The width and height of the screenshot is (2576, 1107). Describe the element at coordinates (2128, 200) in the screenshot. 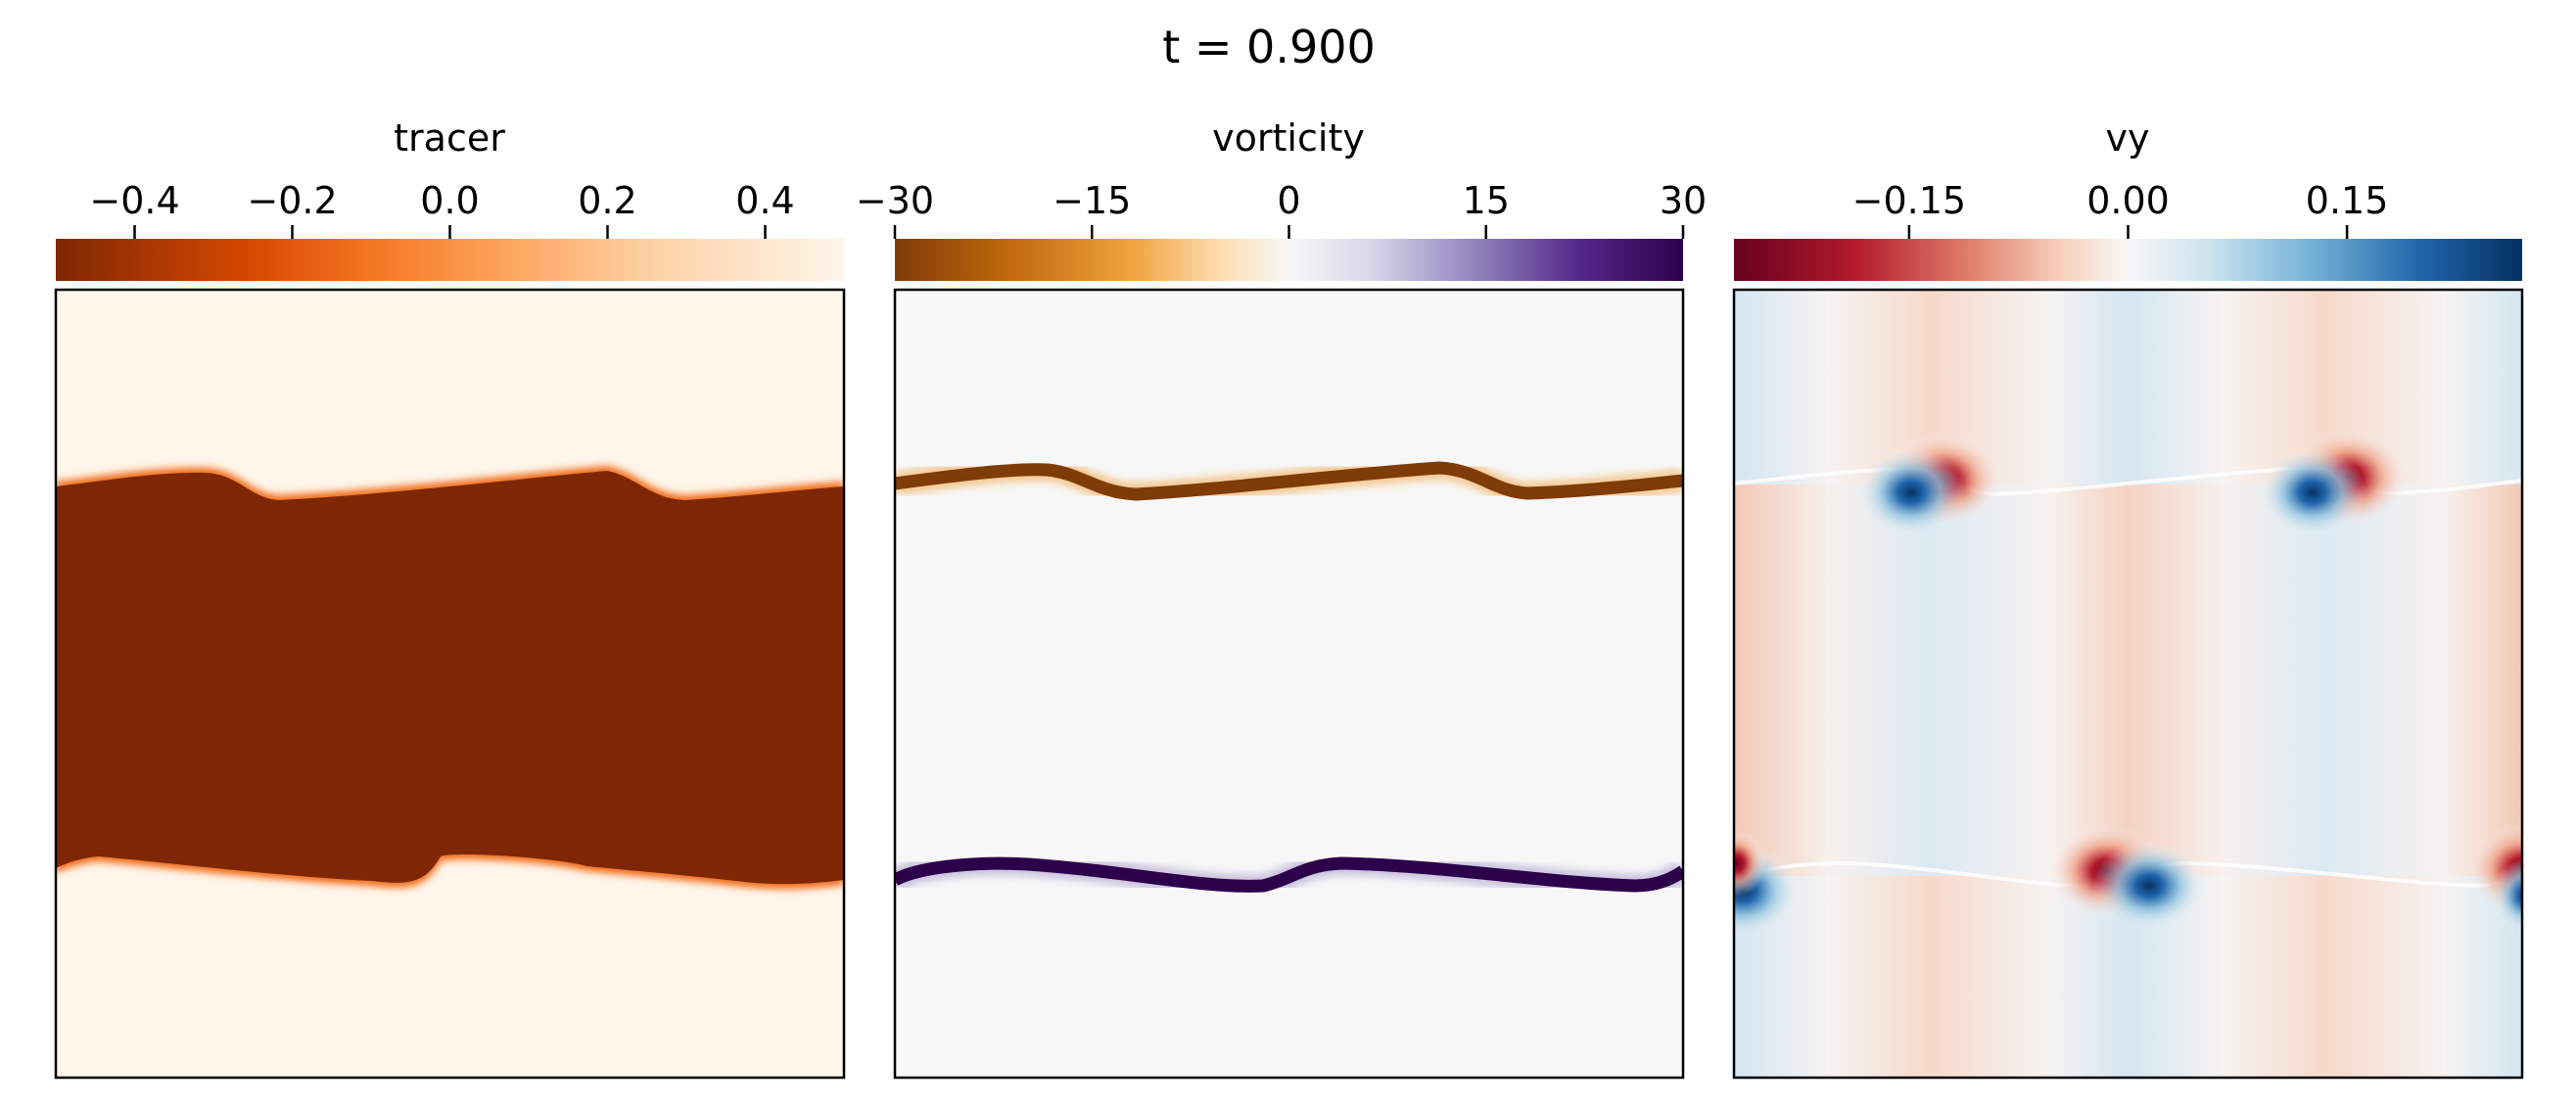

I see `colorbar-tick-label: 0.00` at that location.